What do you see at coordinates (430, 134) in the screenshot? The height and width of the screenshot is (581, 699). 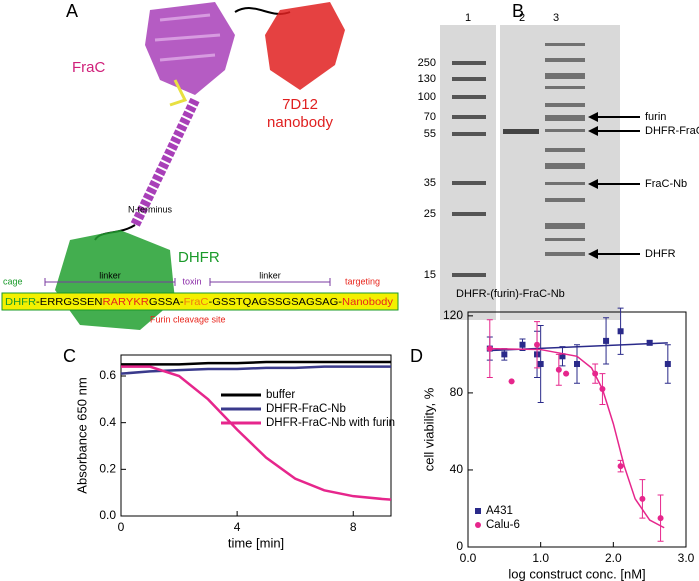 I see `marker-label: 55` at bounding box center [430, 134].